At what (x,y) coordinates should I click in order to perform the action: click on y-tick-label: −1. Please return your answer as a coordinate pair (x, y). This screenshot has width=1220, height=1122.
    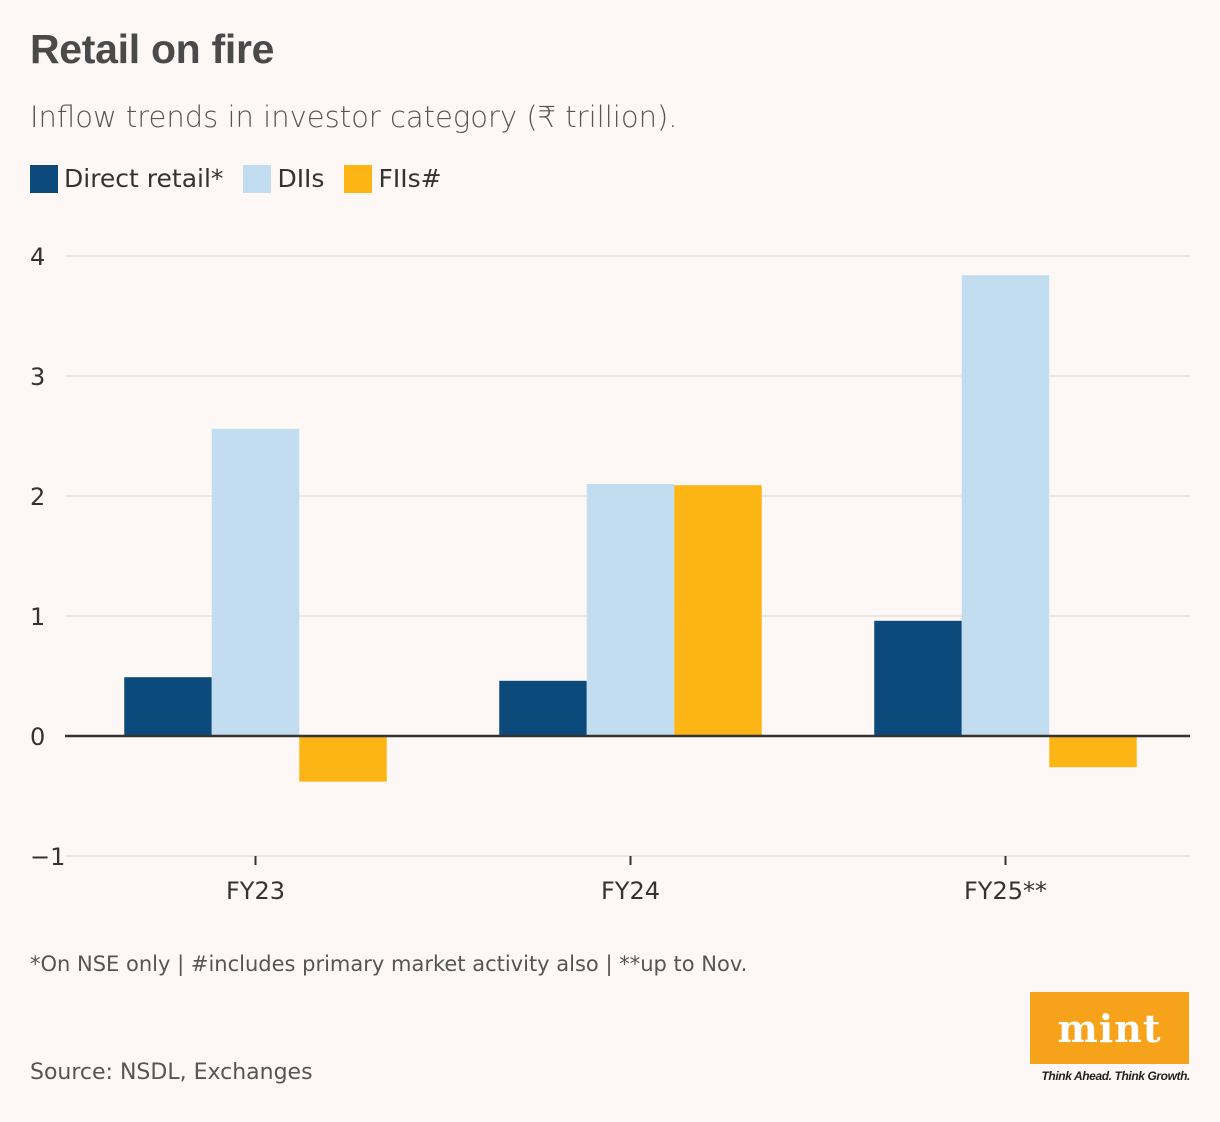
    Looking at the image, I should click on (47, 857).